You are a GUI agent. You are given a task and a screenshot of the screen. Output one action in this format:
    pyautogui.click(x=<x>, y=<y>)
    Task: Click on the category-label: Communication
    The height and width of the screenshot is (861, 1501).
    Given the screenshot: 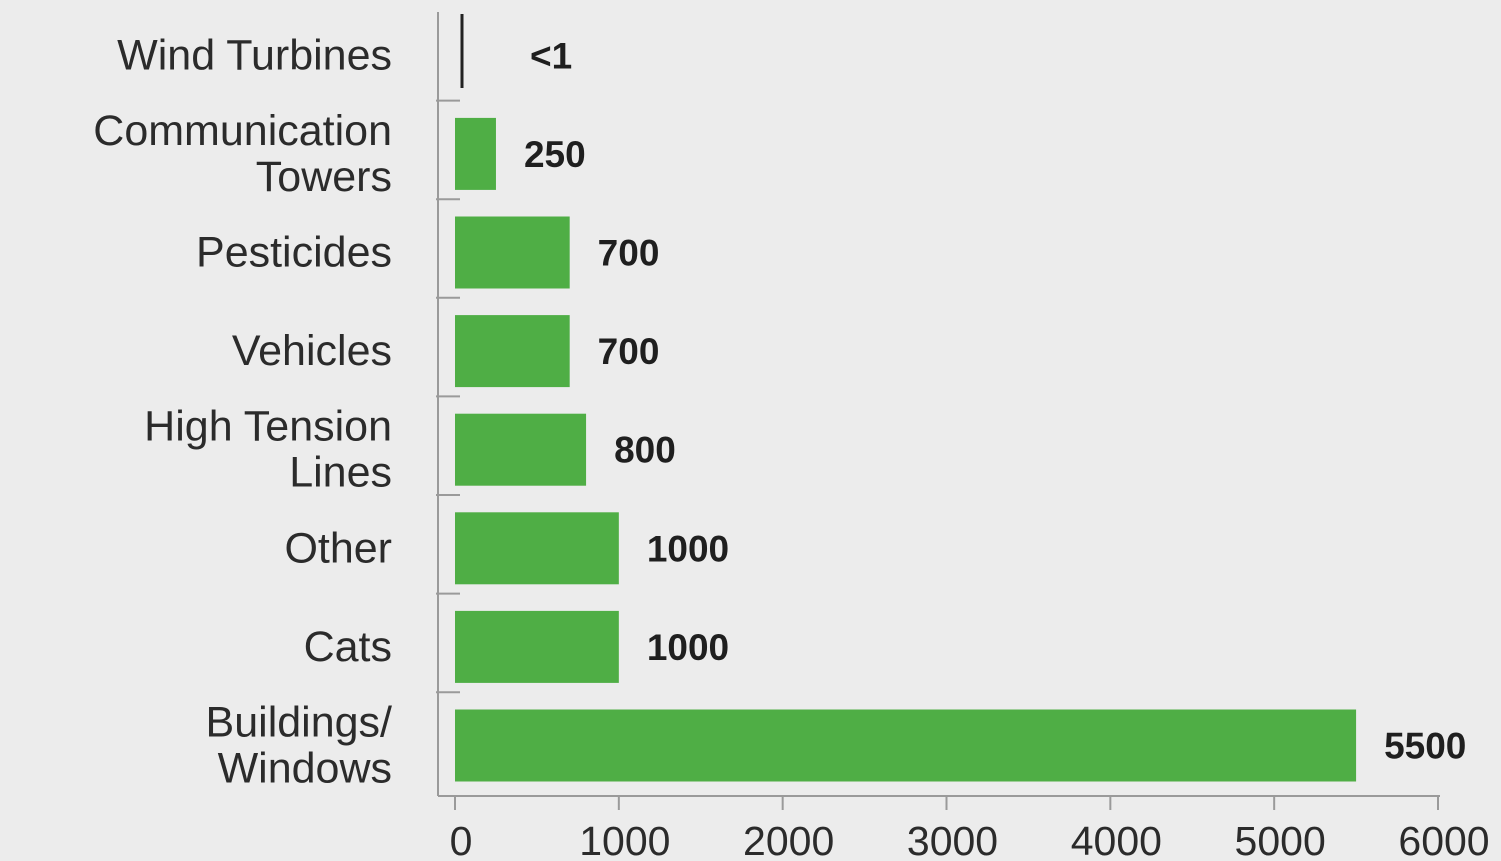 What is the action you would take?
    pyautogui.click(x=242, y=131)
    